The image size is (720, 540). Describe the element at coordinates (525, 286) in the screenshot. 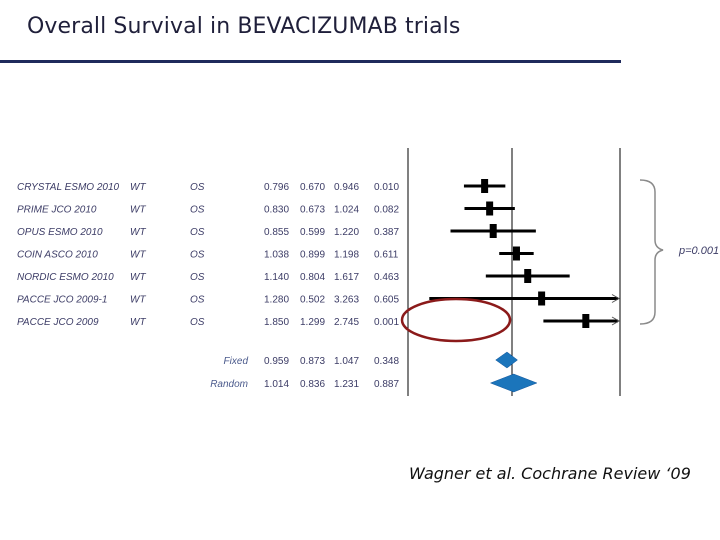

I see `forest-marks` at that location.